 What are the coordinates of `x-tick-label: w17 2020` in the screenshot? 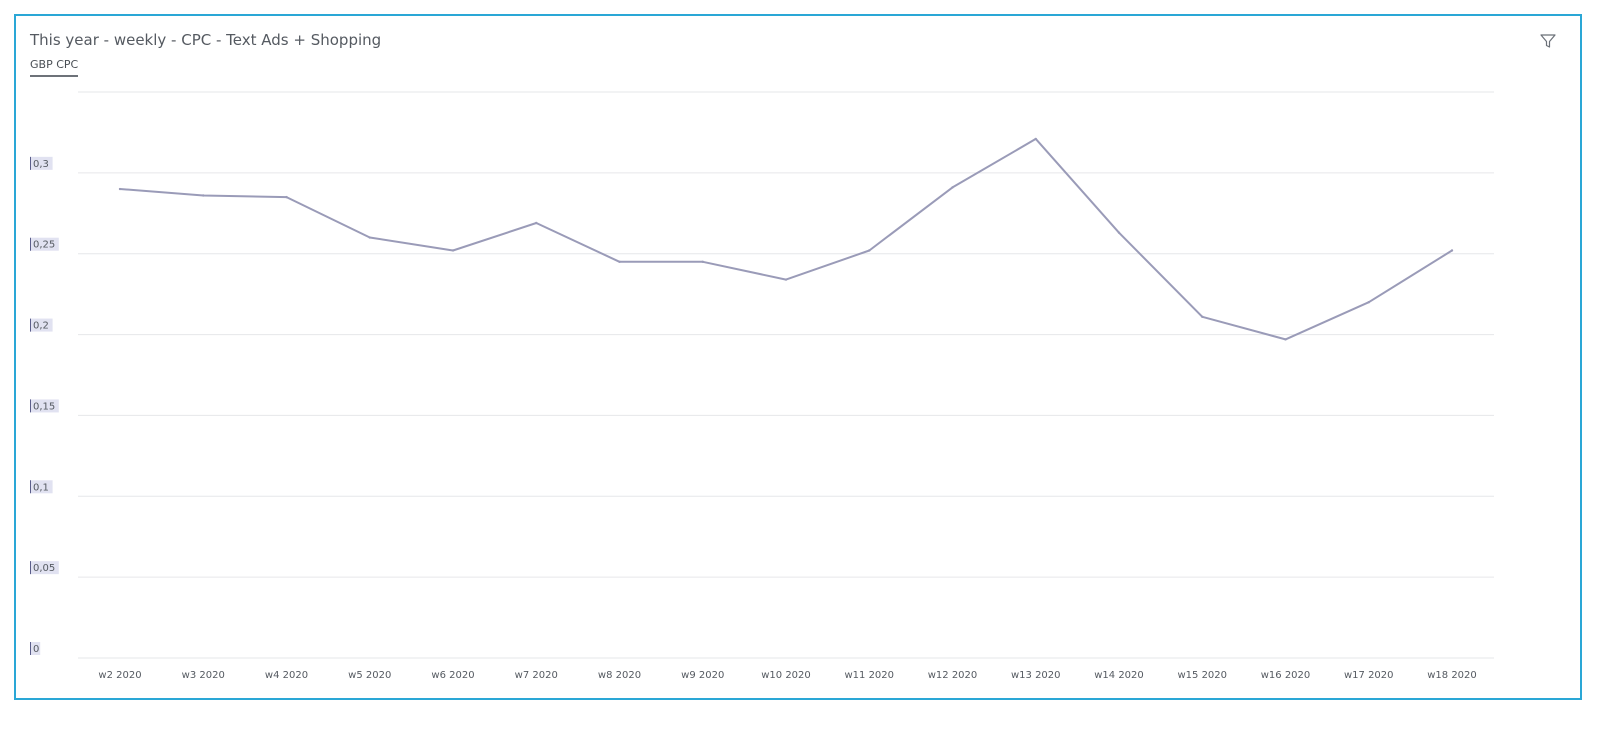 It's located at (1369, 675).